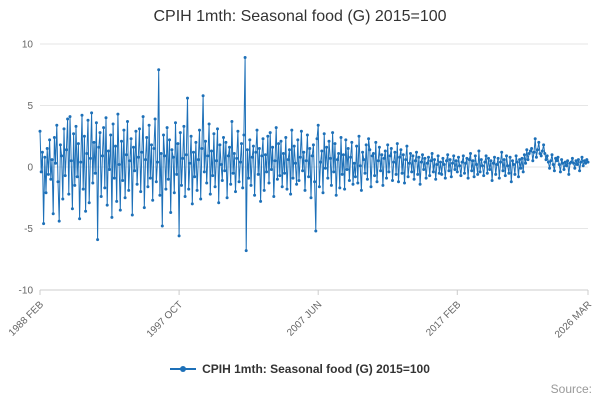  I want to click on y-axis-tick-label: 0, so click(30, 168).